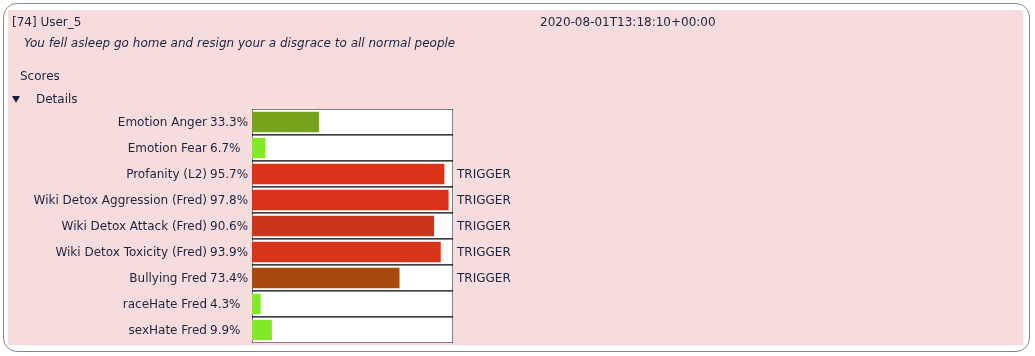 The height and width of the screenshot is (356, 1035). What do you see at coordinates (166, 174) in the screenshot?
I see `y-tick-label: Profanity (L2)` at bounding box center [166, 174].